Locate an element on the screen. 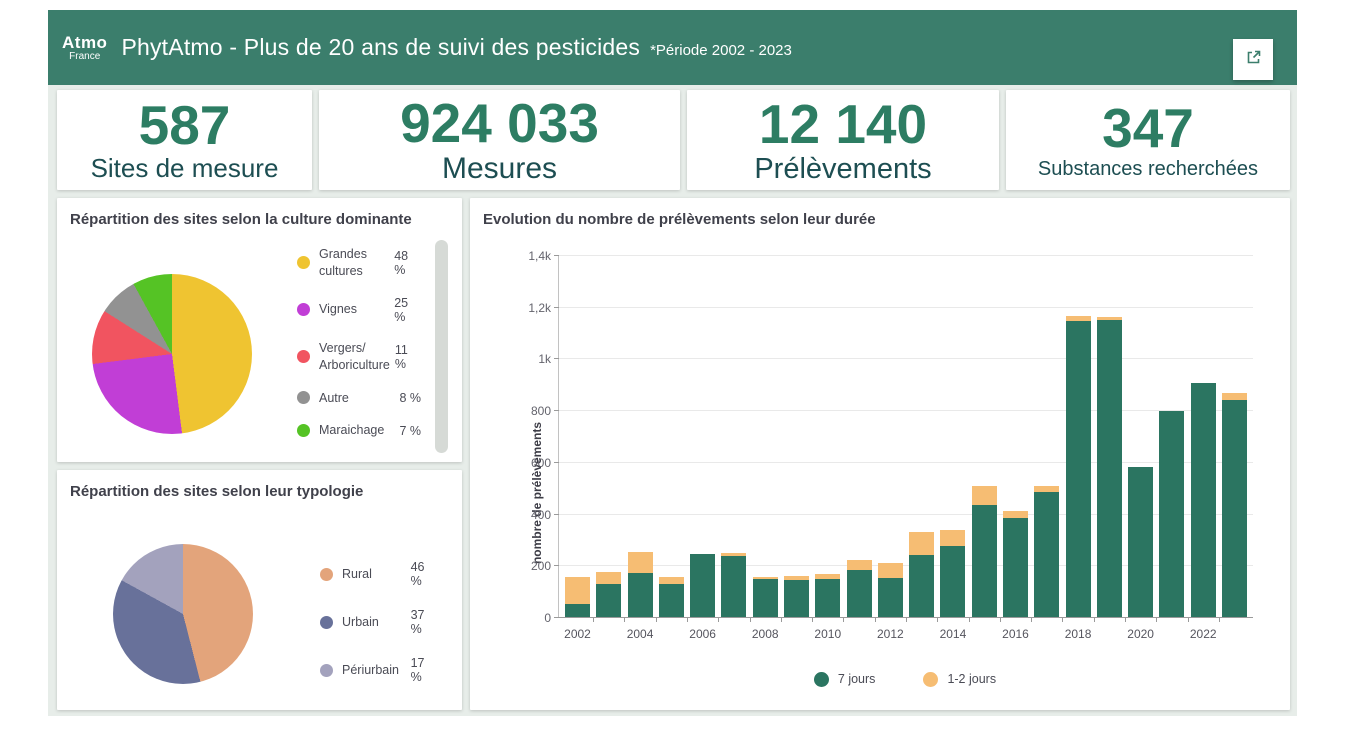 This screenshot has height=750, width=1345. logo-text-france: France is located at coordinates (85, 56).